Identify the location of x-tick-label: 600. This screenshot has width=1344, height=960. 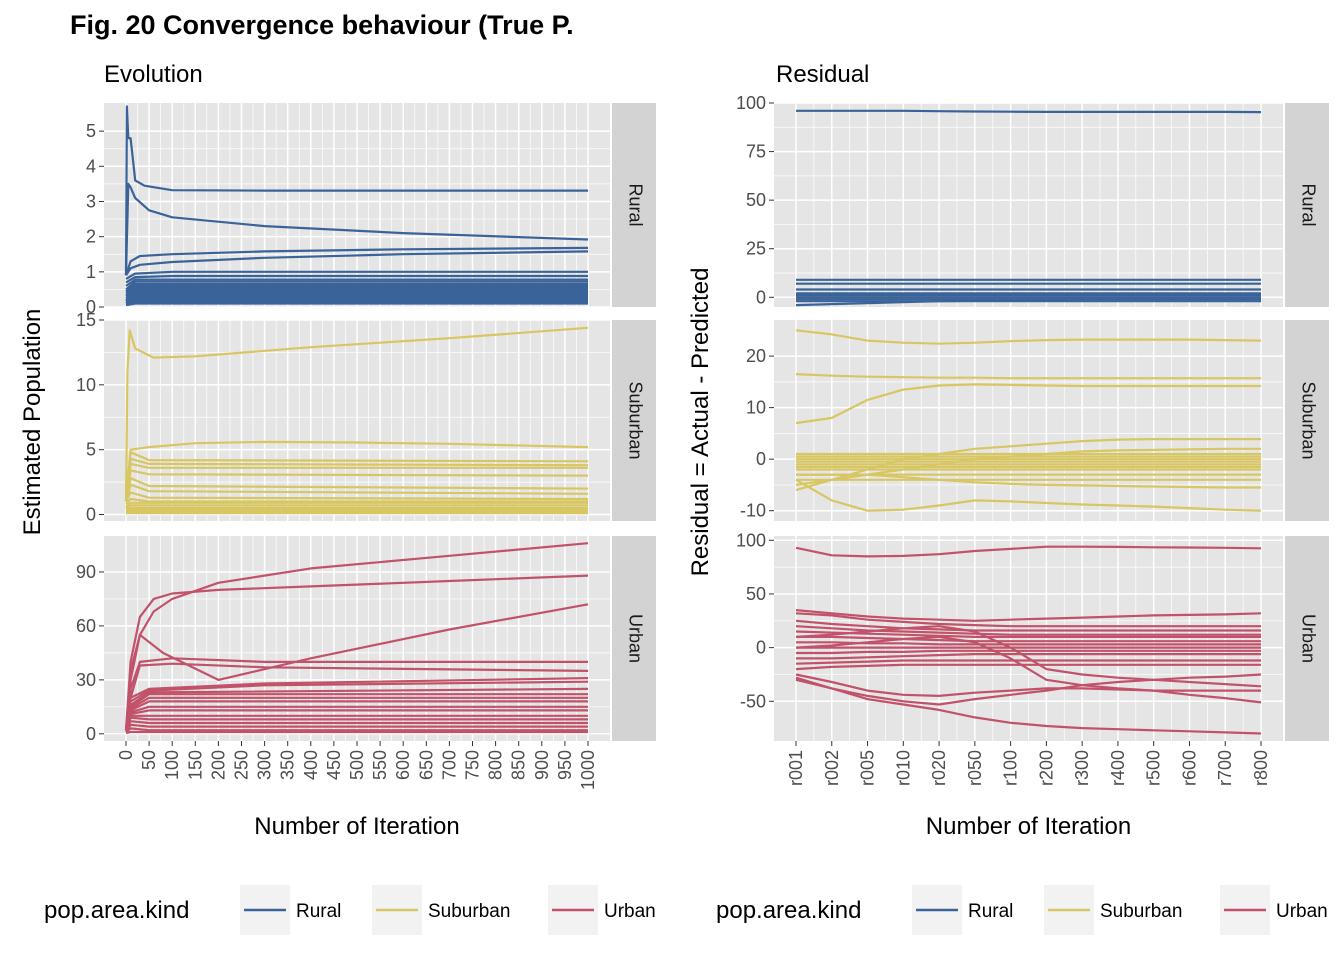
(403, 765).